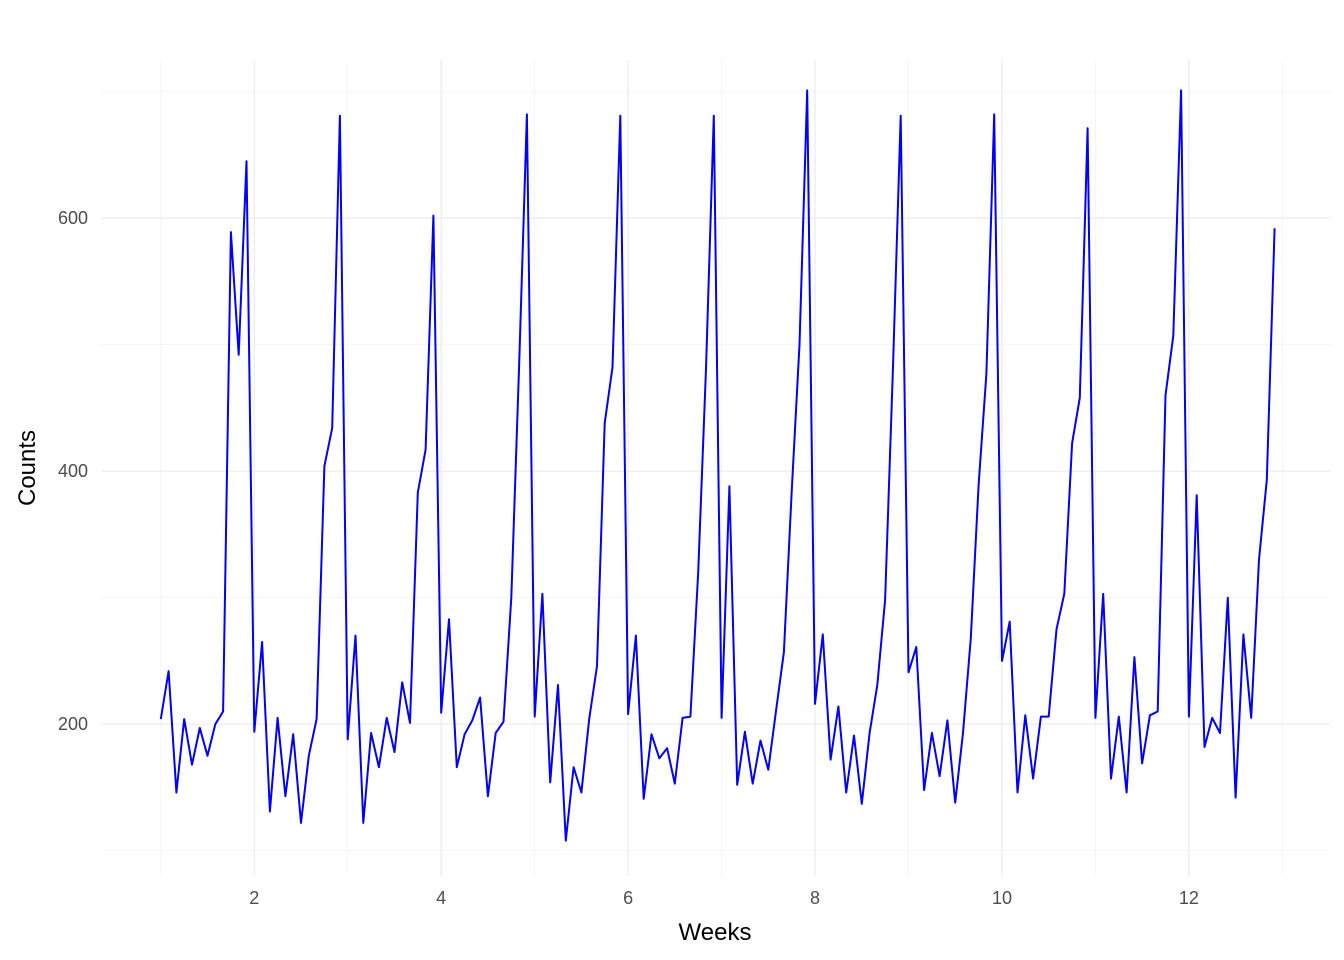 The image size is (1344, 960). I want to click on x-tick-labels: 2 4 6 8 10 12, so click(724, 898).